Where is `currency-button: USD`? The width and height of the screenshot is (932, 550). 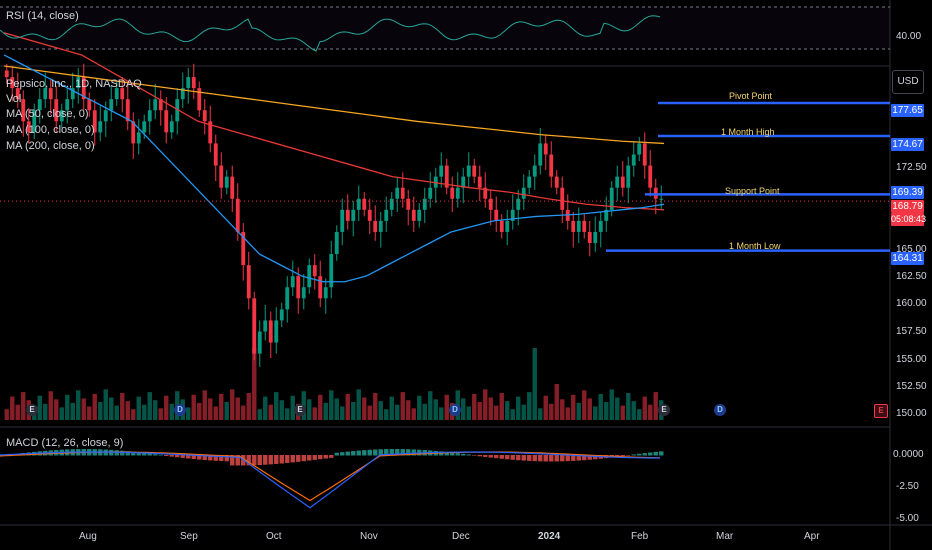
currency-button: USD is located at coordinates (908, 82).